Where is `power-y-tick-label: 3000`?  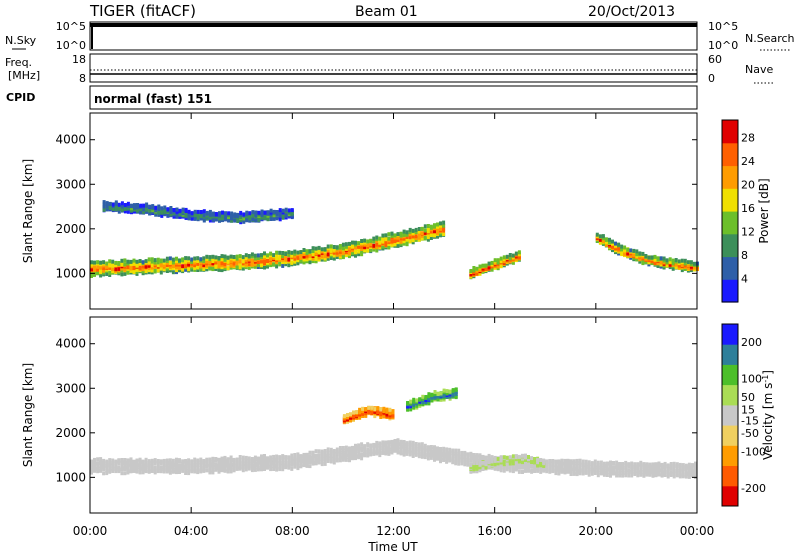
power-y-tick-label: 3000 is located at coordinates (70, 184).